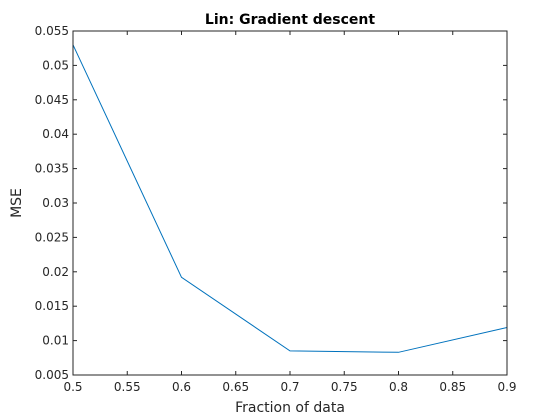 The image size is (560, 420). What do you see at coordinates (55, 134) in the screenshot?
I see `y-tick-label: 0.04` at bounding box center [55, 134].